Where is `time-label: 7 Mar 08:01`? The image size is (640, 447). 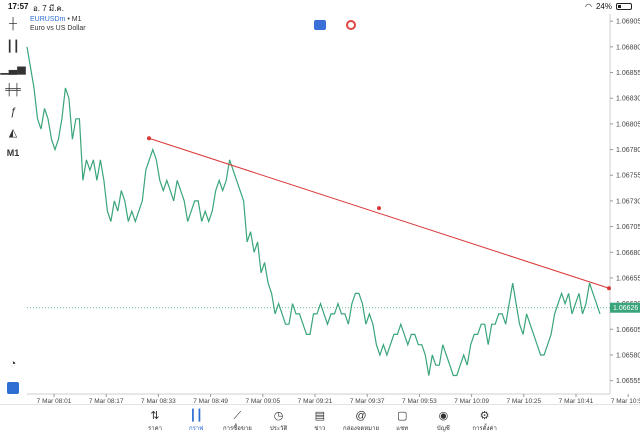
time-label: 7 Mar 08:01 is located at coordinates (54, 401).